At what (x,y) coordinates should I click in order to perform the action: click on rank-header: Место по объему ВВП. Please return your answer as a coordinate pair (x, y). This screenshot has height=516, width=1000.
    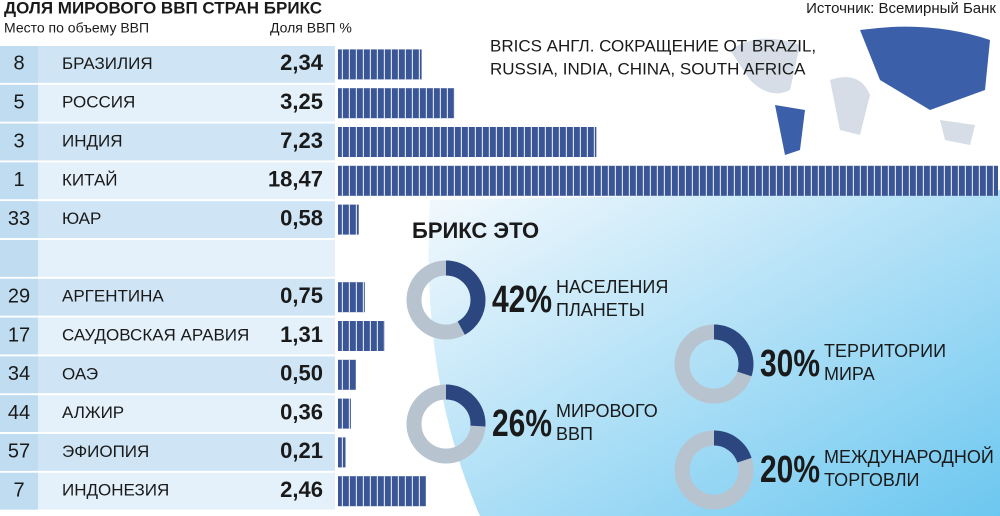
    Looking at the image, I should click on (76, 28).